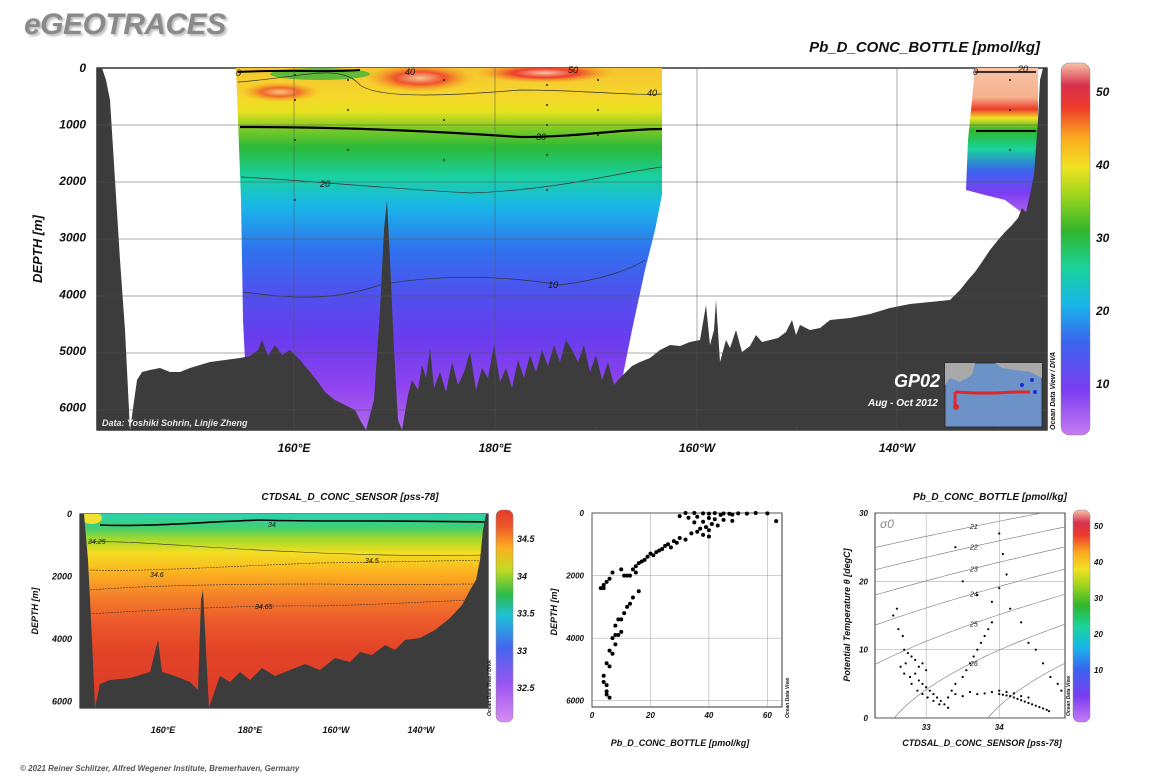 The height and width of the screenshot is (779, 1156). Describe the element at coordinates (72, 238) in the screenshot. I see `pb-y-tick-label: 3000` at that location.